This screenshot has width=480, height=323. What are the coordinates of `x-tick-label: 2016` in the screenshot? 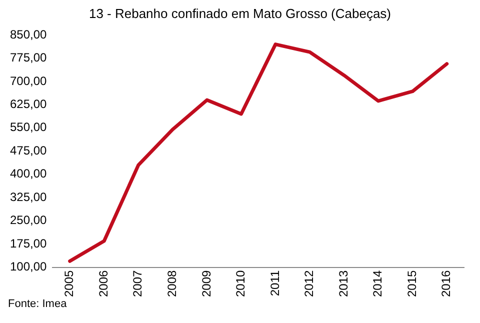 It's located at (446, 284).